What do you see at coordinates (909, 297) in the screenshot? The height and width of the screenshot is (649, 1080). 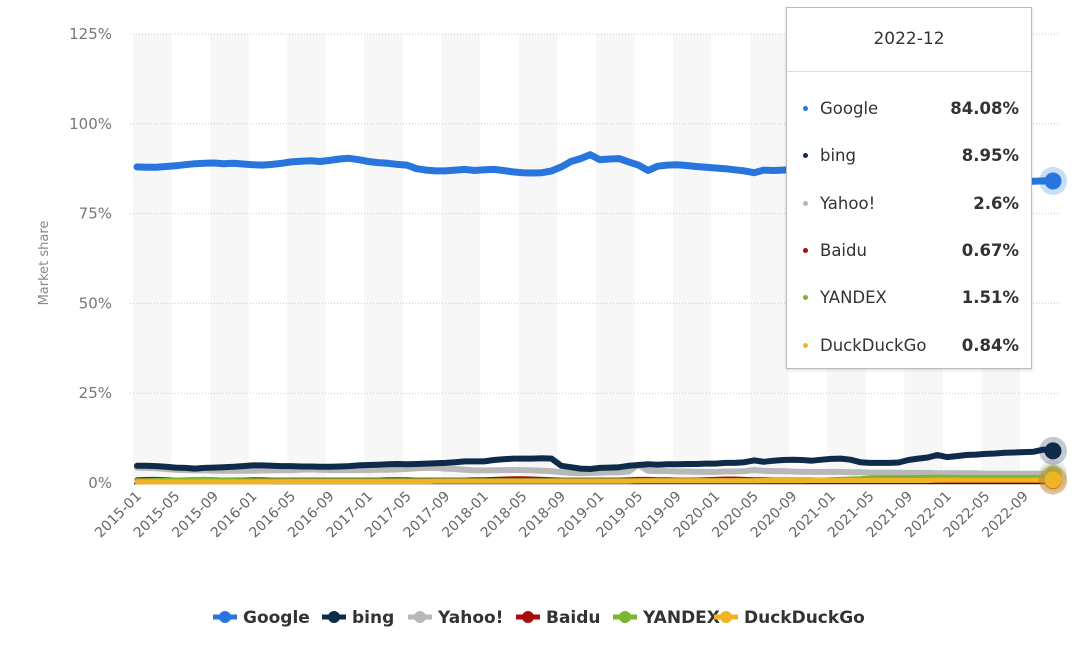 I see `tooltip-row: YANDEX 1.51%` at bounding box center [909, 297].